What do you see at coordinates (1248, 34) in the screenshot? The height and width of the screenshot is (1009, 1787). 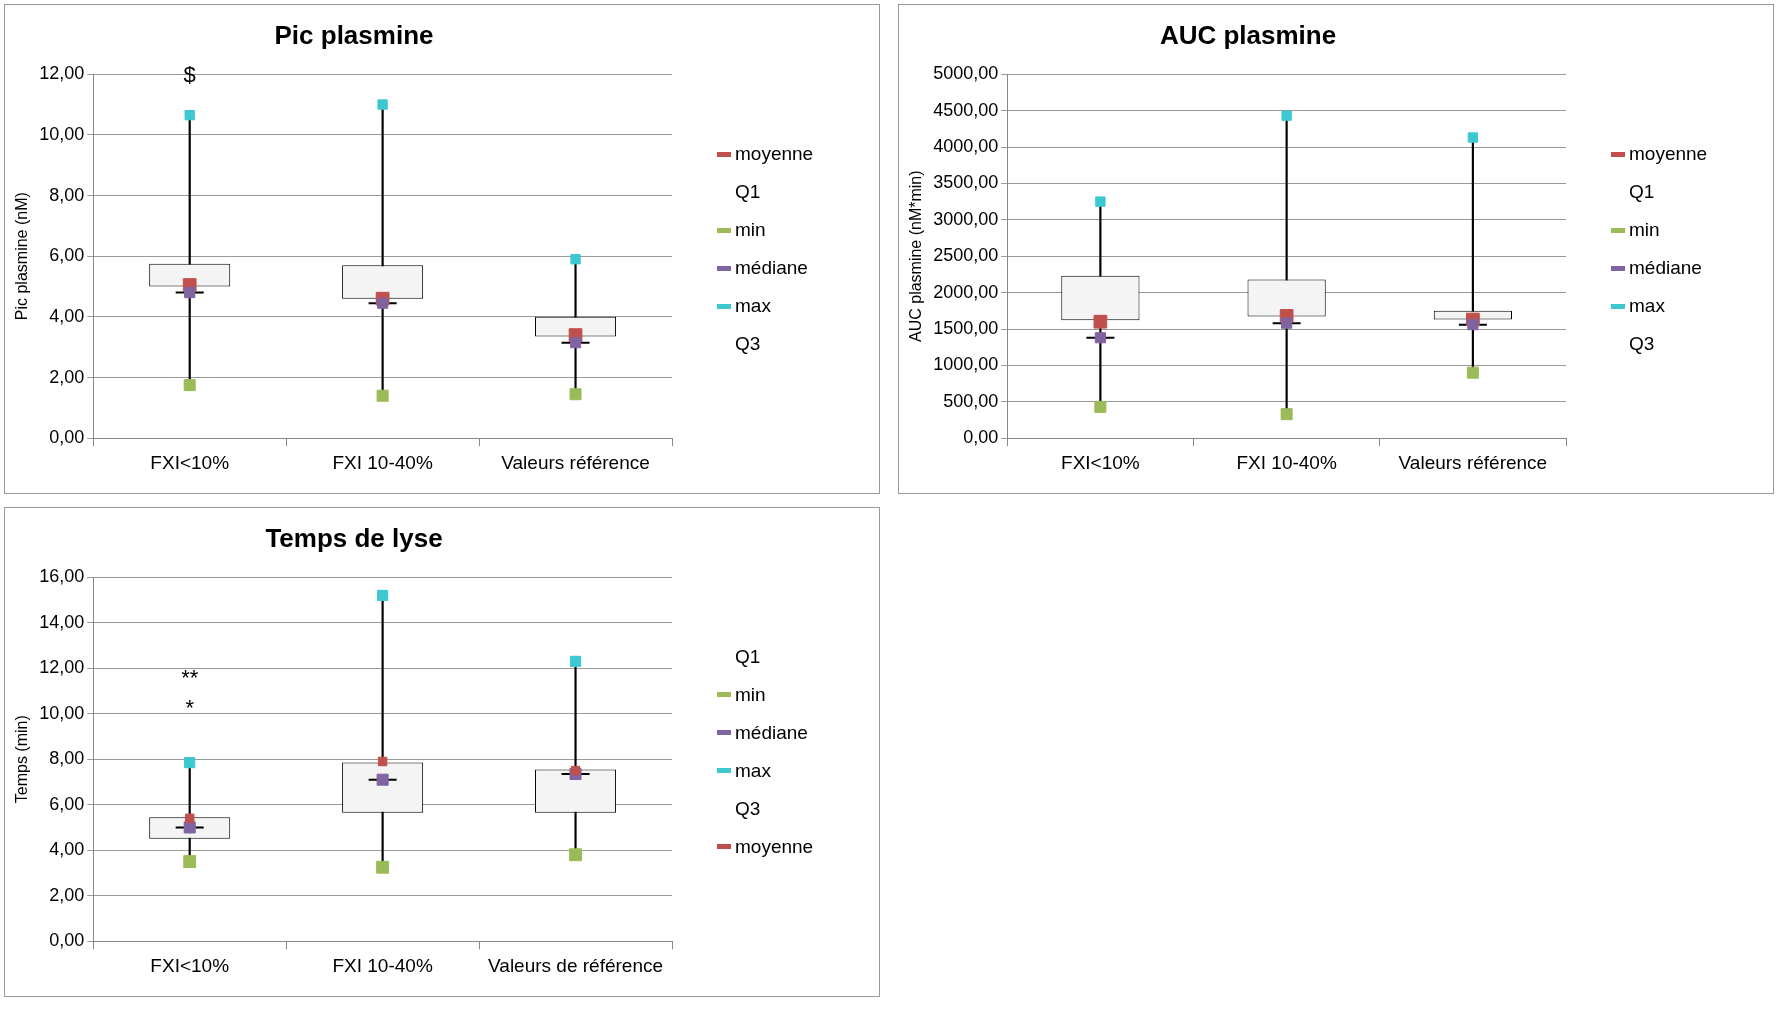 I see `chart-title: AUC plasmine` at bounding box center [1248, 34].